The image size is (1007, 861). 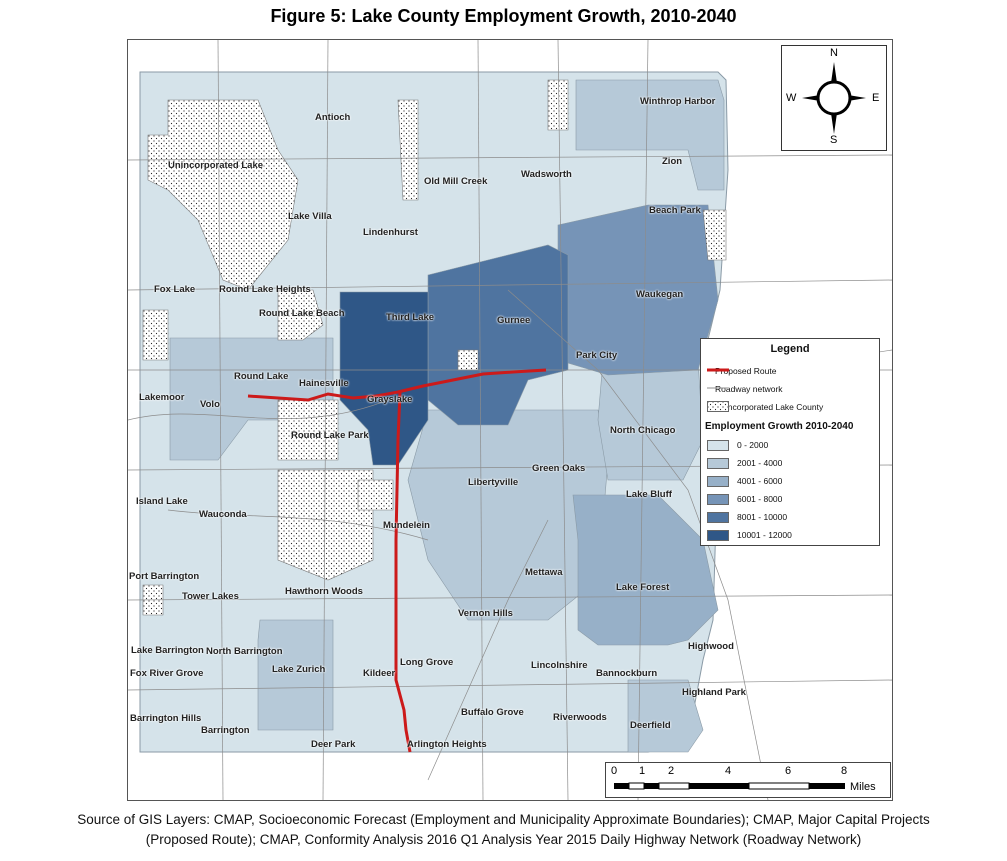 I want to click on place-label: Mettawa, so click(x=544, y=572).